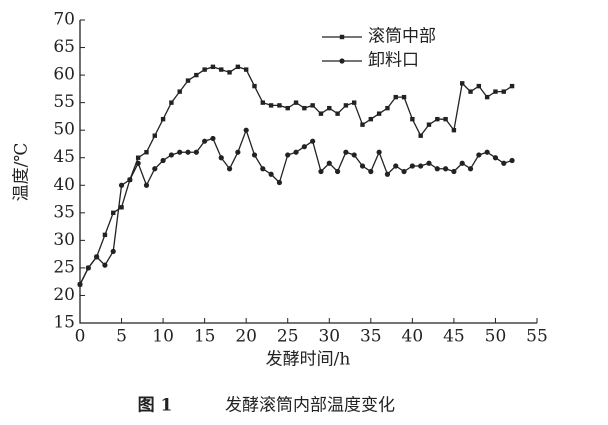 The height and width of the screenshot is (425, 608). What do you see at coordinates (80, 337) in the screenshot?
I see `x-tick-label: 0` at bounding box center [80, 337].